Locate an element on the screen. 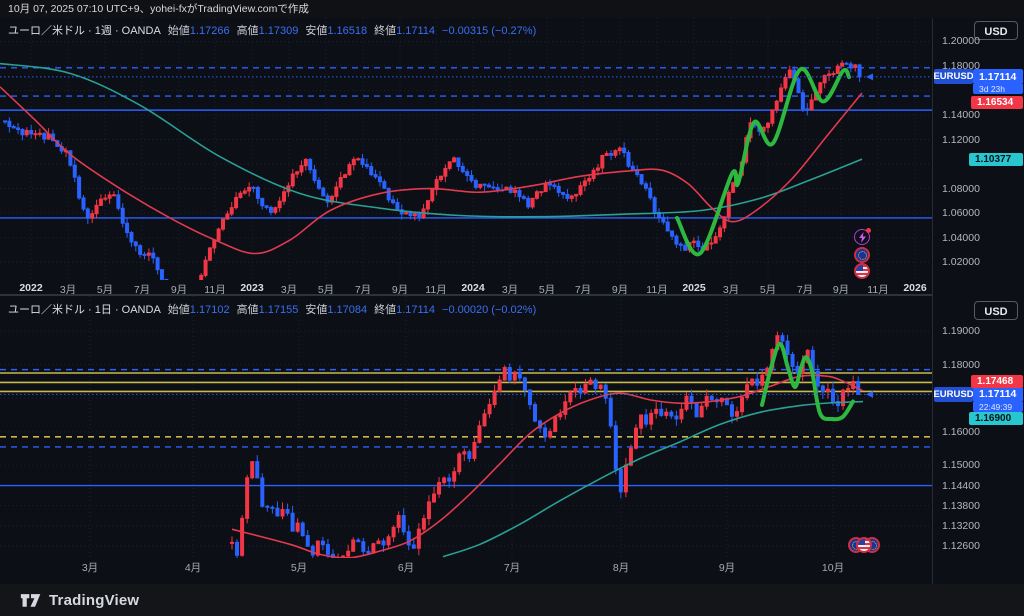  slow-ma-line is located at coordinates (653, 479).